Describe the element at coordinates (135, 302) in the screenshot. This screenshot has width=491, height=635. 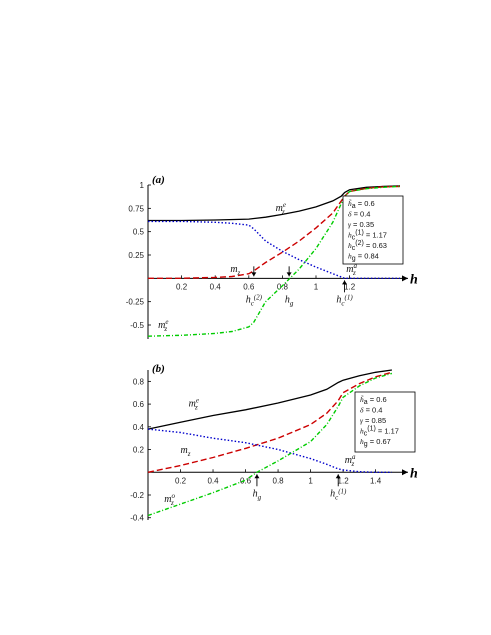
I see `y-tick-label: -0.25` at that location.